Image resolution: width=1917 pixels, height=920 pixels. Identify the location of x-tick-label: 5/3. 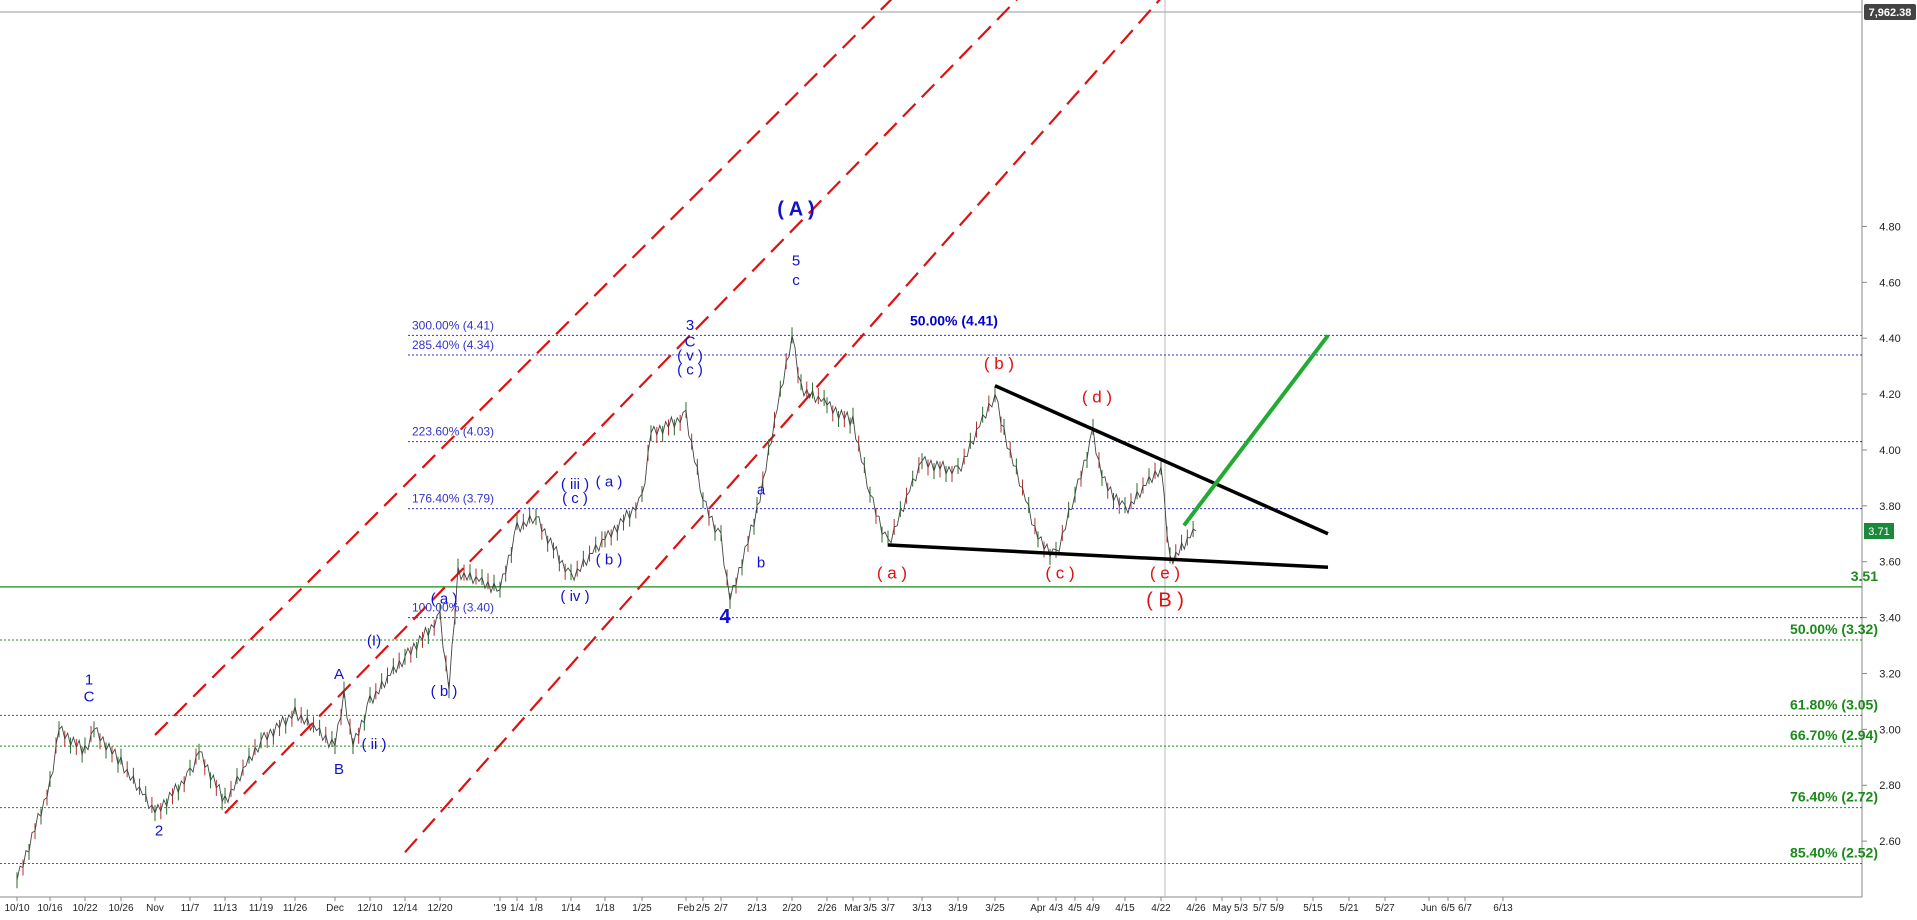
(1241, 908).